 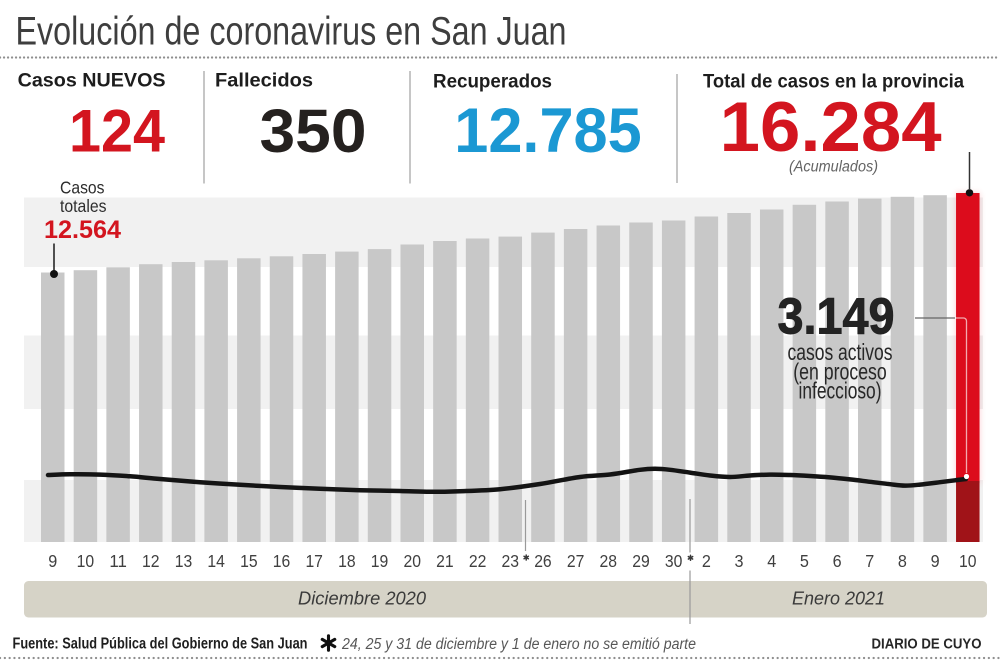 I want to click on svg-text: 30, so click(x=674, y=561).